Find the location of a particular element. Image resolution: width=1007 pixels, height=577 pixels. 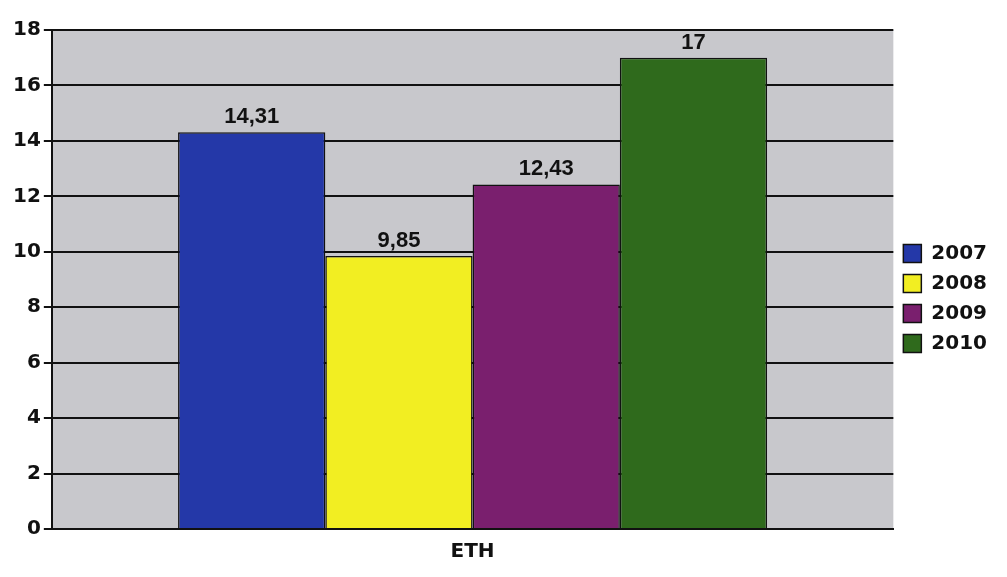

legend-label: 2008 is located at coordinates (959, 281).